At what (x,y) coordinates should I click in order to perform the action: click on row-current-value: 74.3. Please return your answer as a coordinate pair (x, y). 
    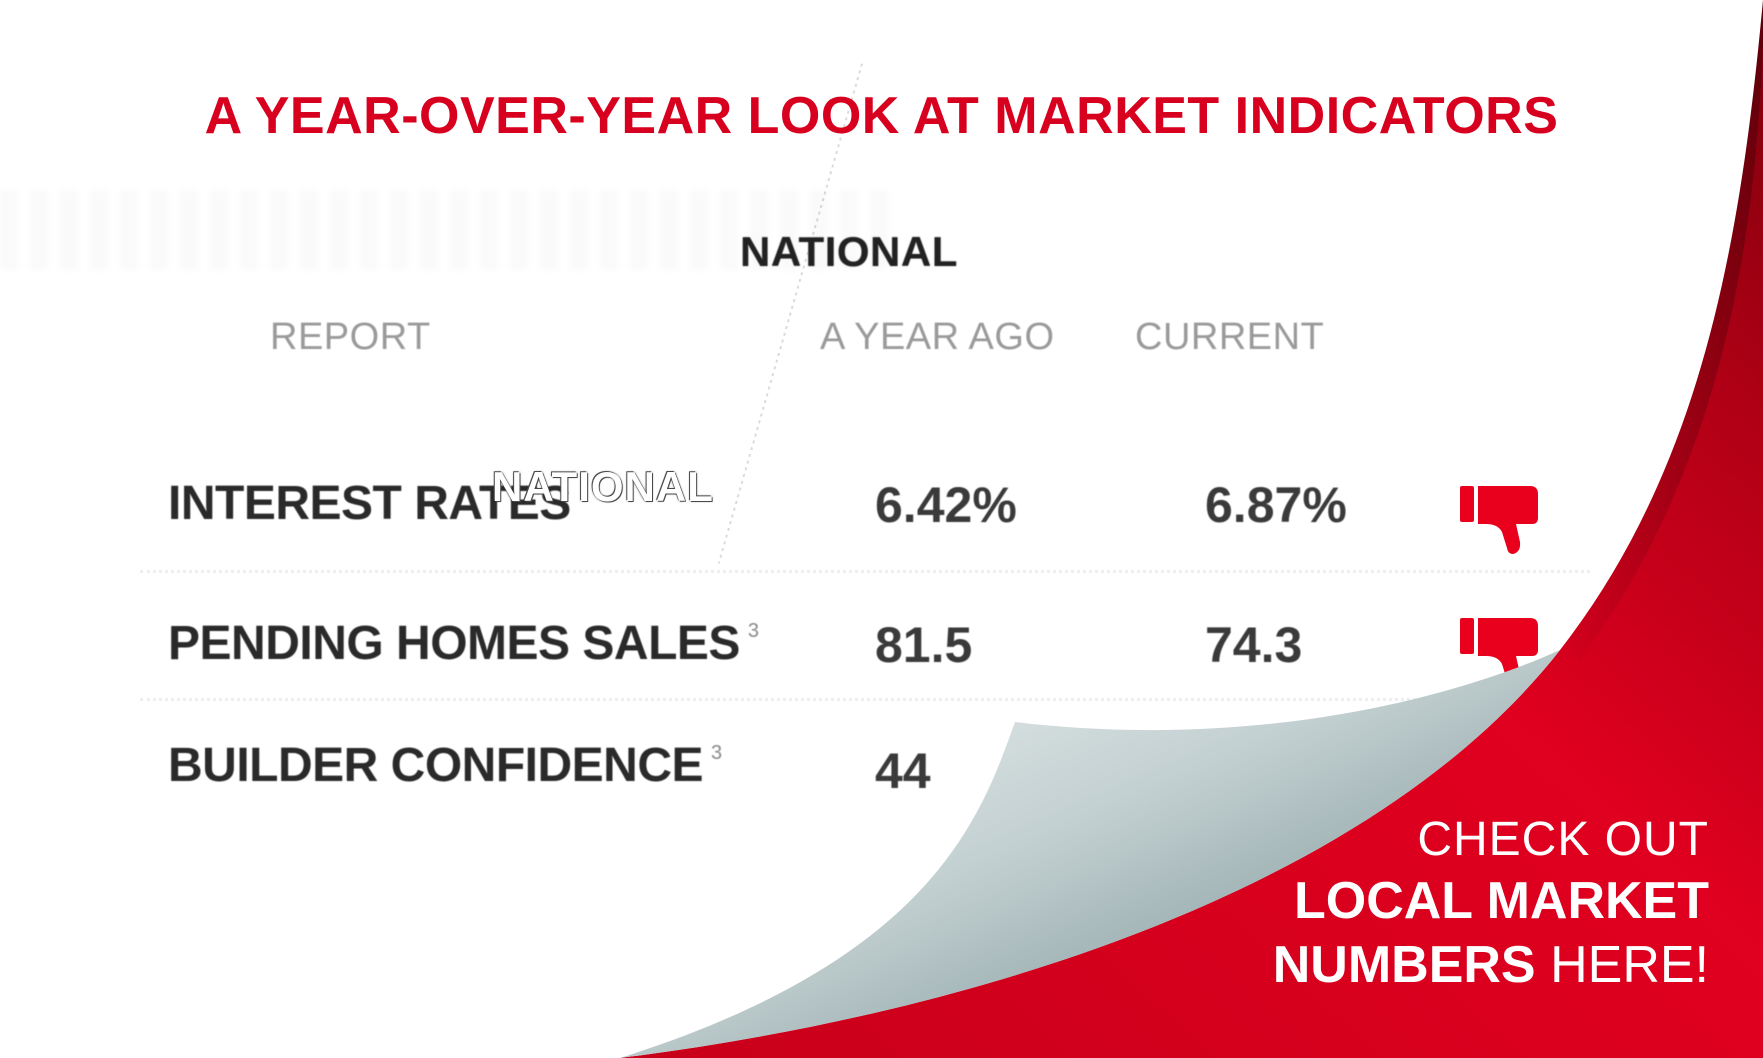
    Looking at the image, I should click on (1254, 645).